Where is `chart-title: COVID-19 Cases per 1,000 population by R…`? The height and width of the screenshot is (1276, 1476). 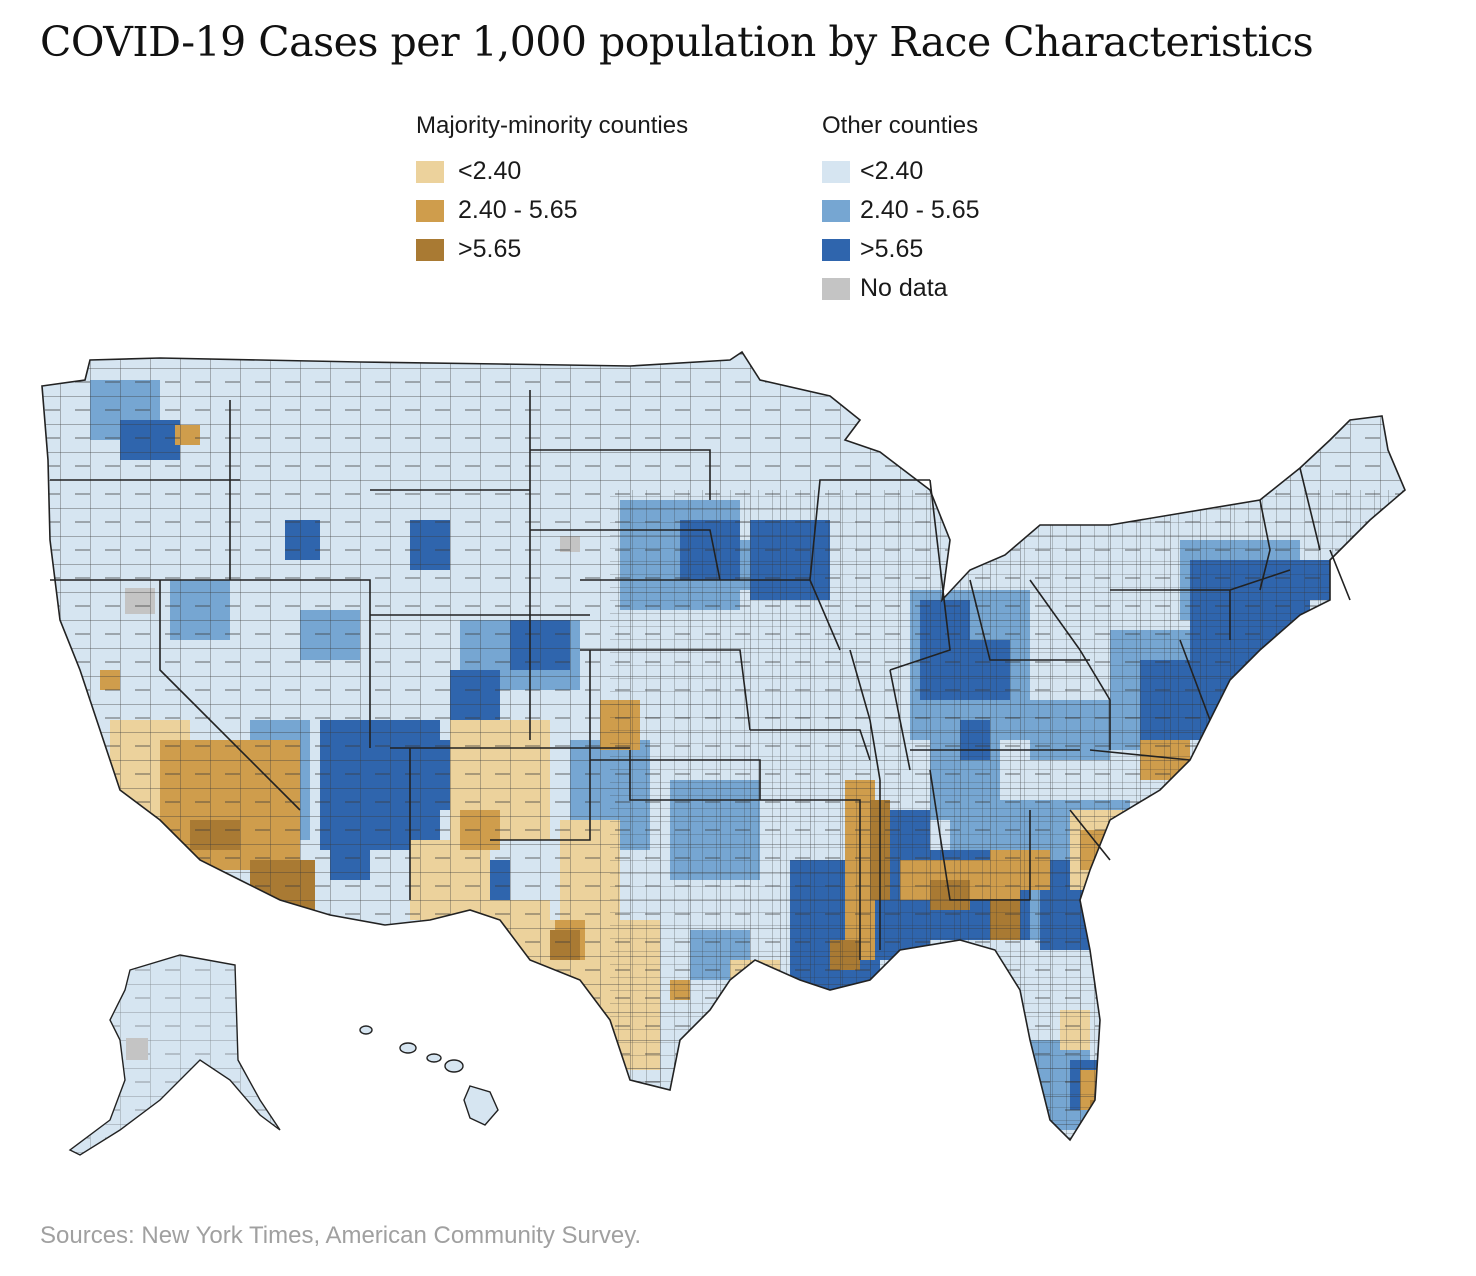 chart-title: COVID-19 Cases per 1,000 population by R… is located at coordinates (677, 42).